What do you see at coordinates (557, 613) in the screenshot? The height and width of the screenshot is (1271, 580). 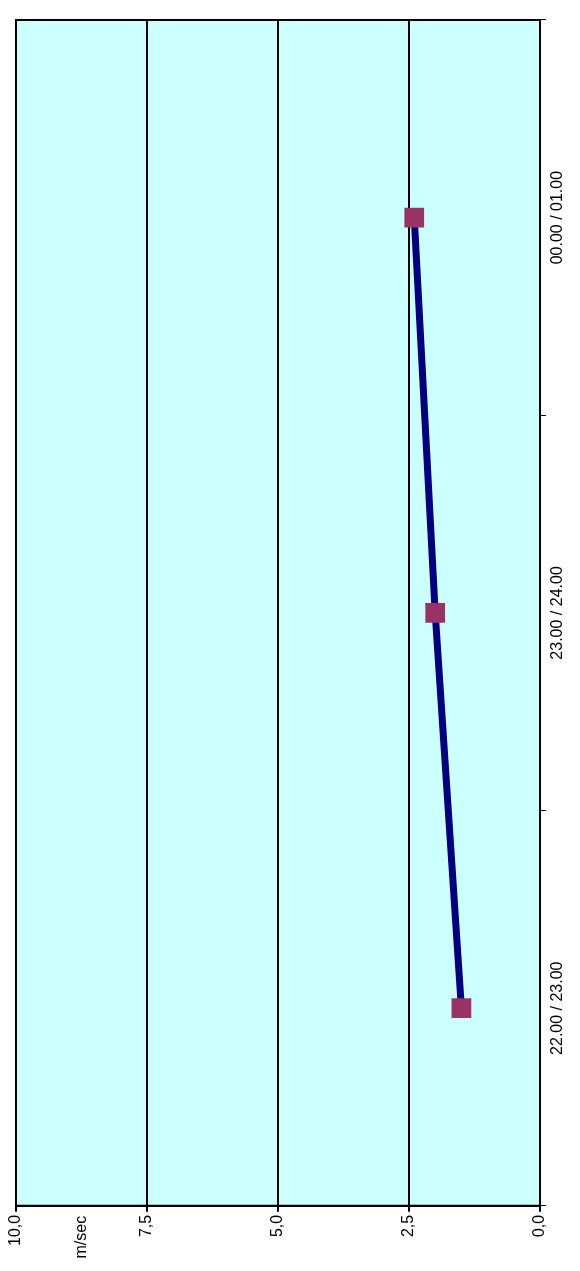 I see `y-tick-label: 23.00 / 24.00` at bounding box center [557, 613].